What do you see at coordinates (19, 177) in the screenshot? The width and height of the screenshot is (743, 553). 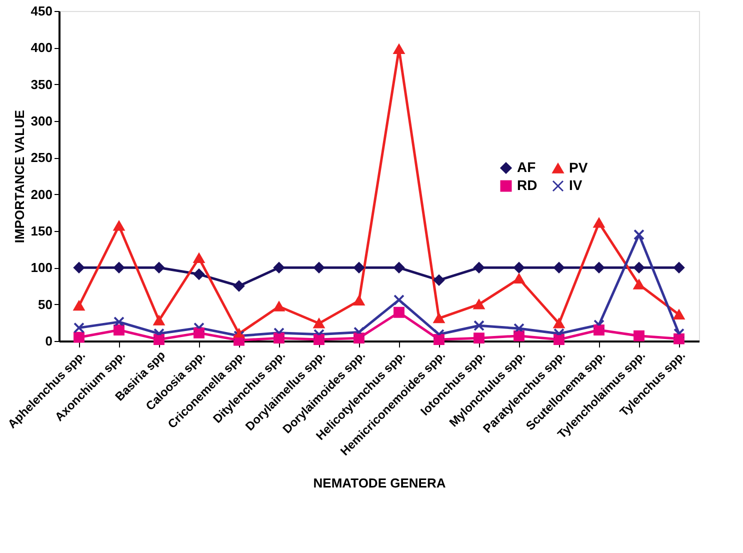 I see `y-axis-title: IMPORTANCE VALUE` at bounding box center [19, 177].